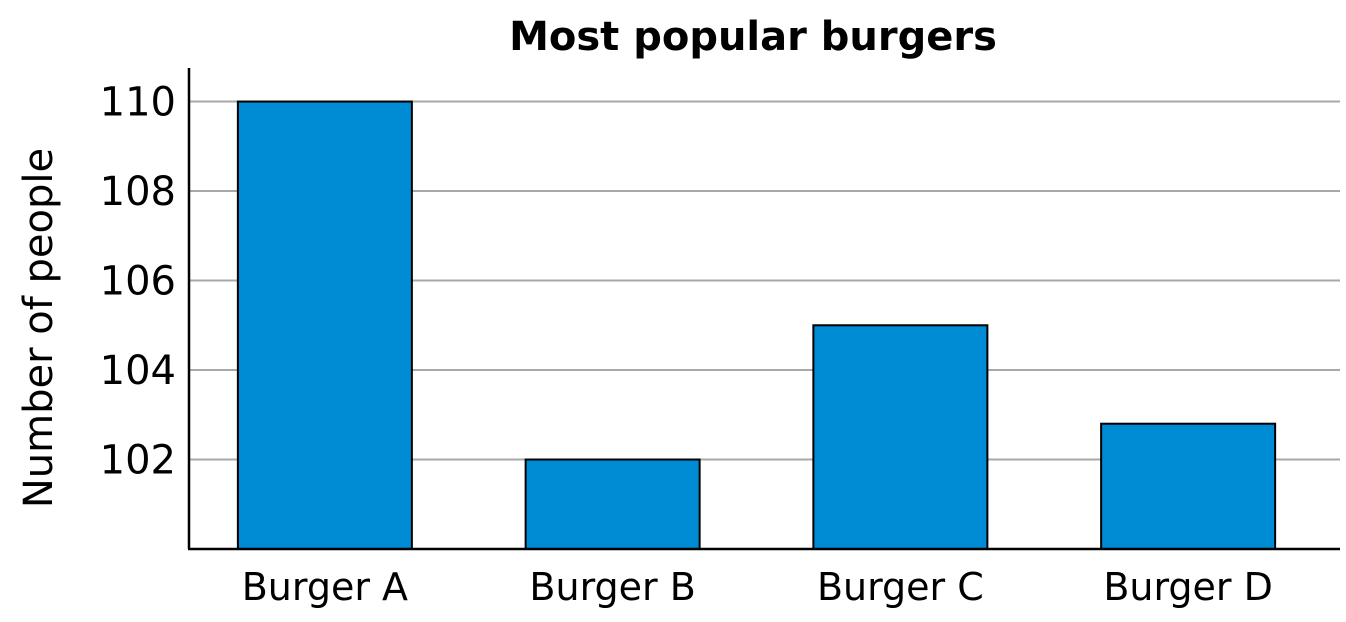 The image size is (1346, 622). I want to click on y-tick-labels: 102 104 106 108 110, so click(138, 282).